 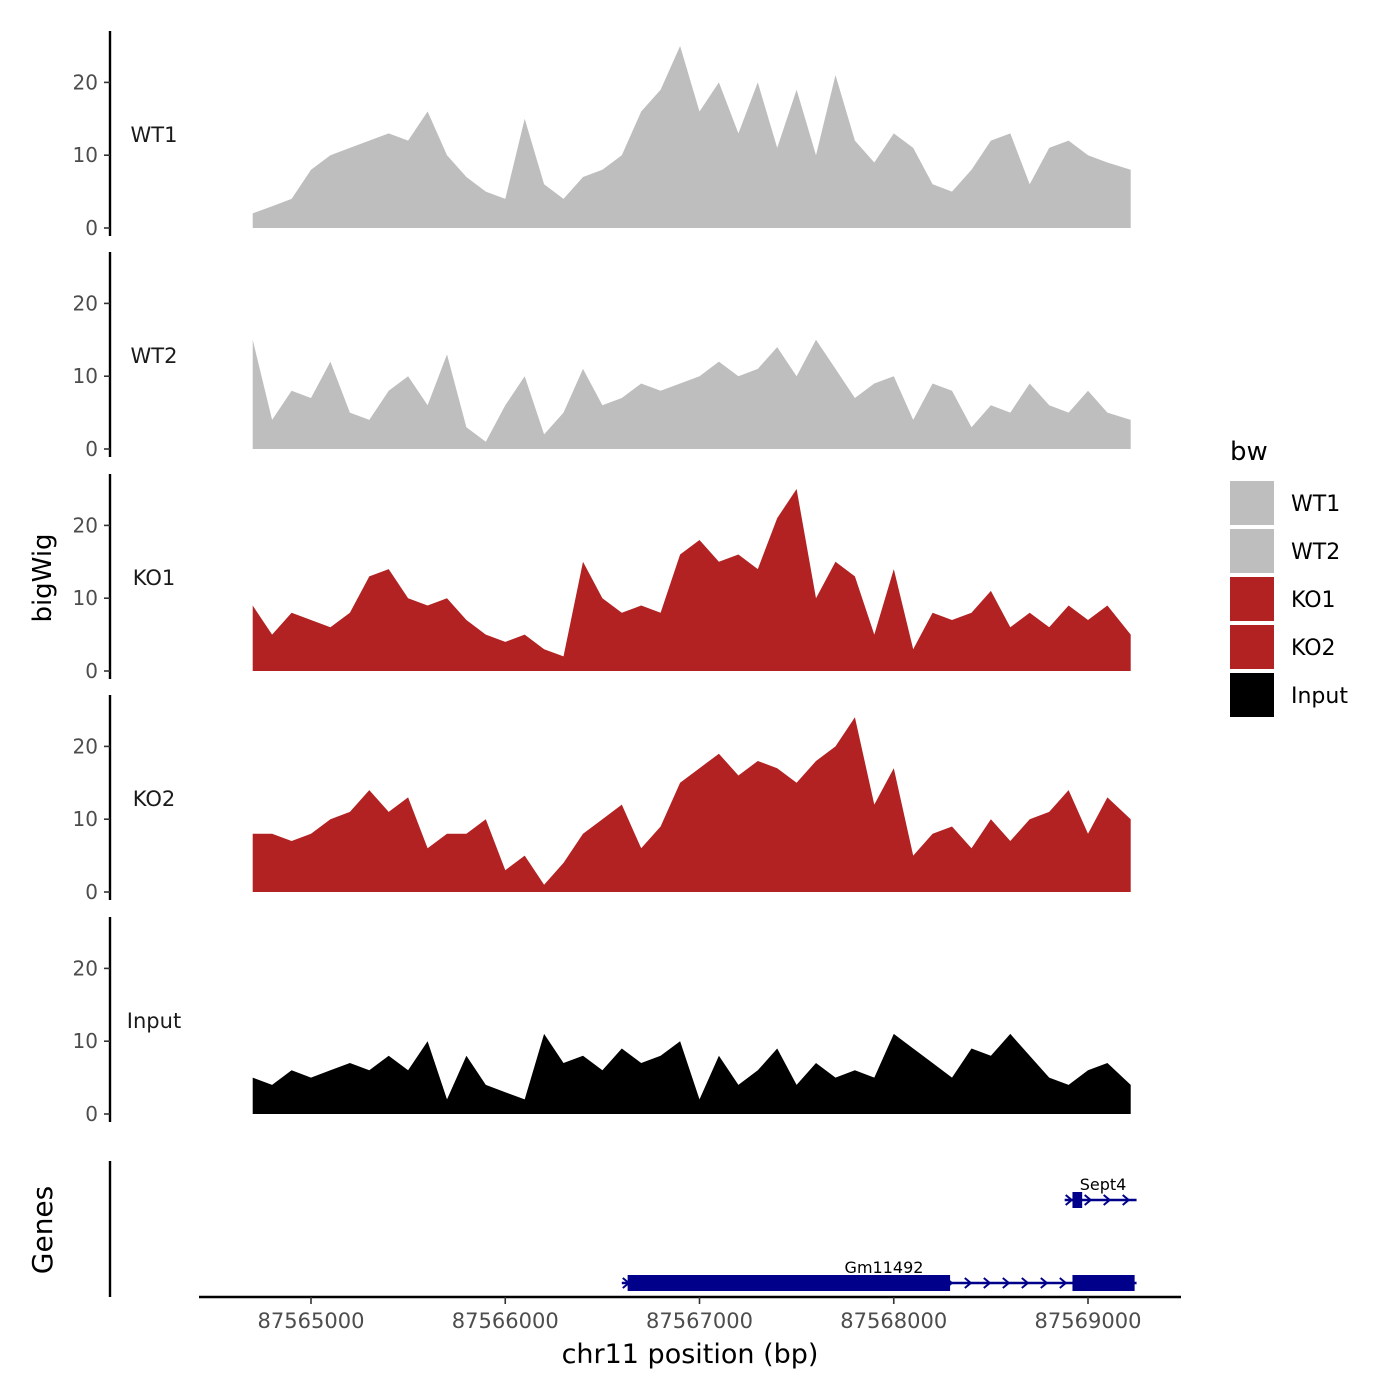 What do you see at coordinates (622, 1229) in the screenshot?
I see `genes-panel: Sept4 Gm11492` at bounding box center [622, 1229].